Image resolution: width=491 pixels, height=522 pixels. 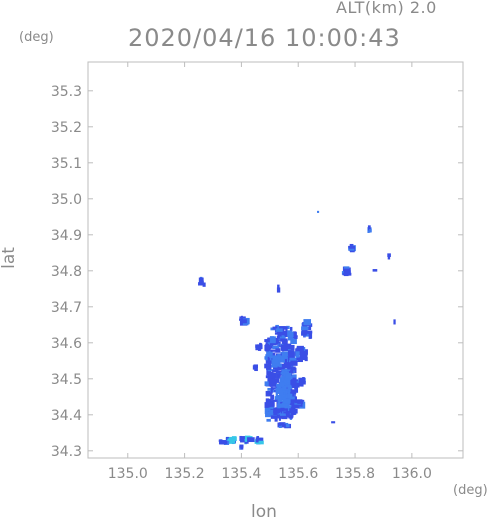 What do you see at coordinates (386, 8) in the screenshot?
I see `altitude-label: ALT(km) 2.0` at bounding box center [386, 8].